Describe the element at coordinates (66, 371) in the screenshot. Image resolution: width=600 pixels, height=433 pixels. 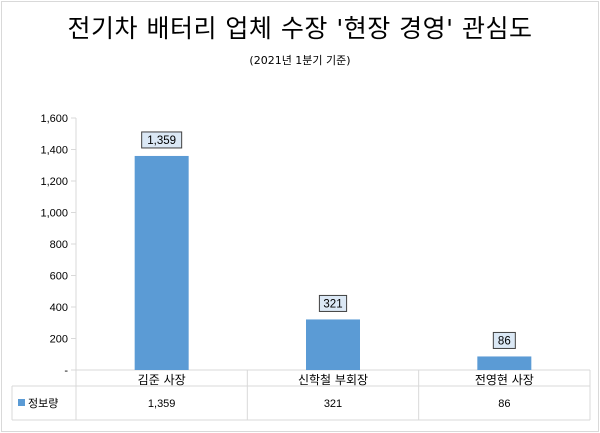
I see `y-tick-label: -` at that location.